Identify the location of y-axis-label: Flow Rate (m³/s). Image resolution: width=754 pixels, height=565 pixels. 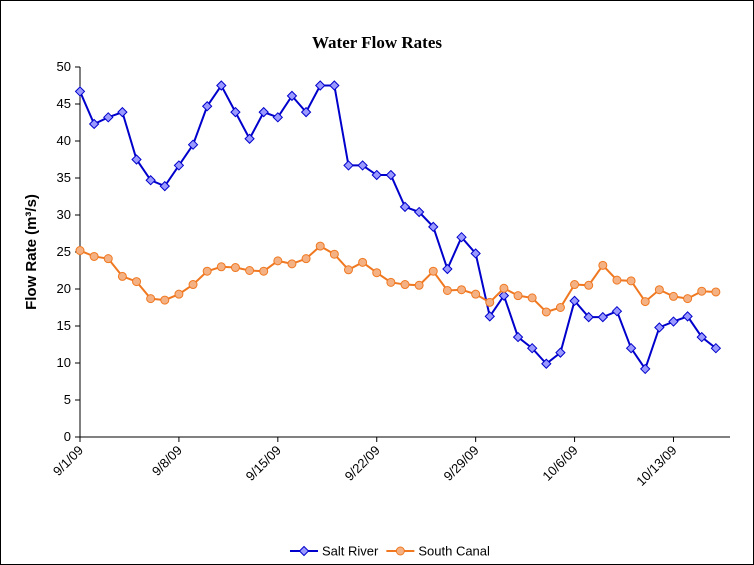
(31, 252).